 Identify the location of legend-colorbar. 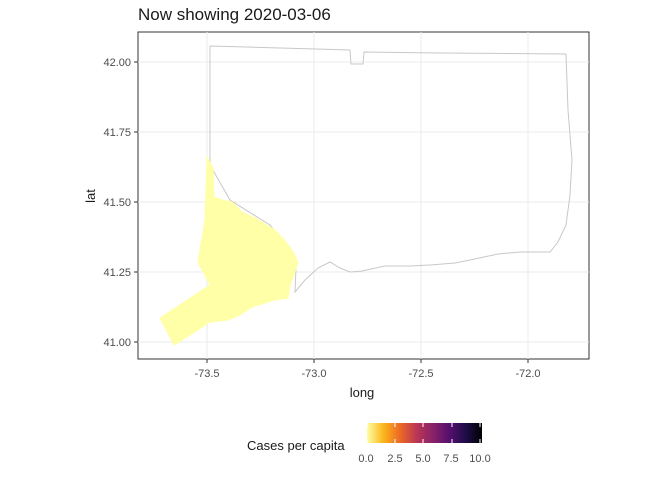
(424, 433).